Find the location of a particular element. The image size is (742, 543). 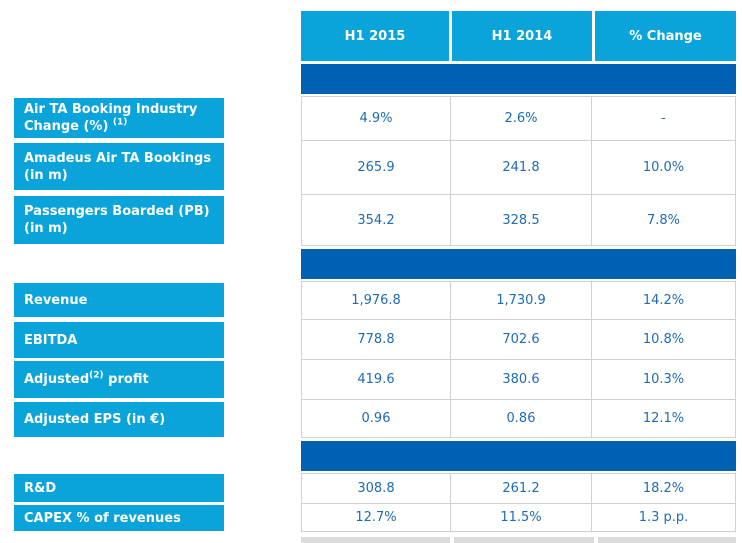

section-band-investment is located at coordinates (518, 456).